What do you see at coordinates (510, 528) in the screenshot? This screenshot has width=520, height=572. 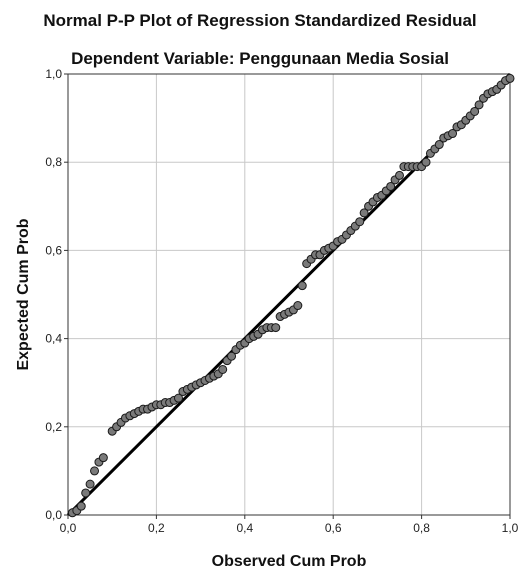 I see `x-tick-label: 1,0` at bounding box center [510, 528].